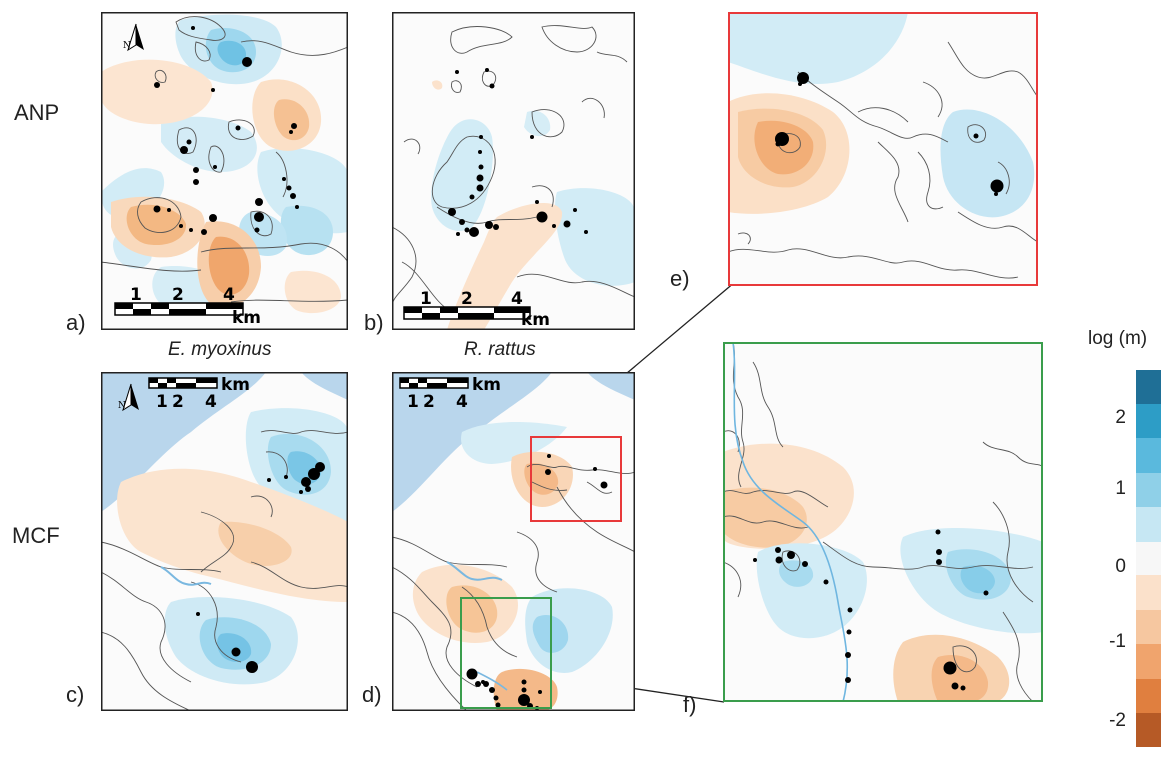  Describe the element at coordinates (1120, 566) in the screenshot. I see `legend-tick-0: 0` at that location.